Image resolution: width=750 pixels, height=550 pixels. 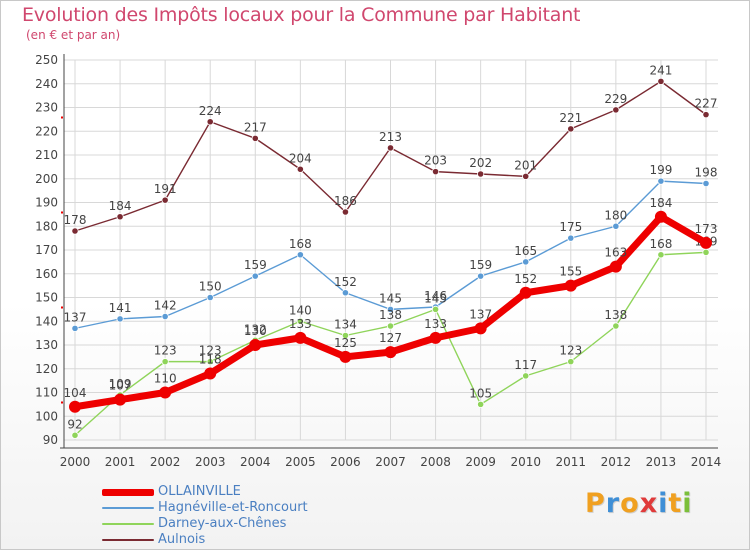 I want to click on data-label: 141, so click(x=120, y=308).